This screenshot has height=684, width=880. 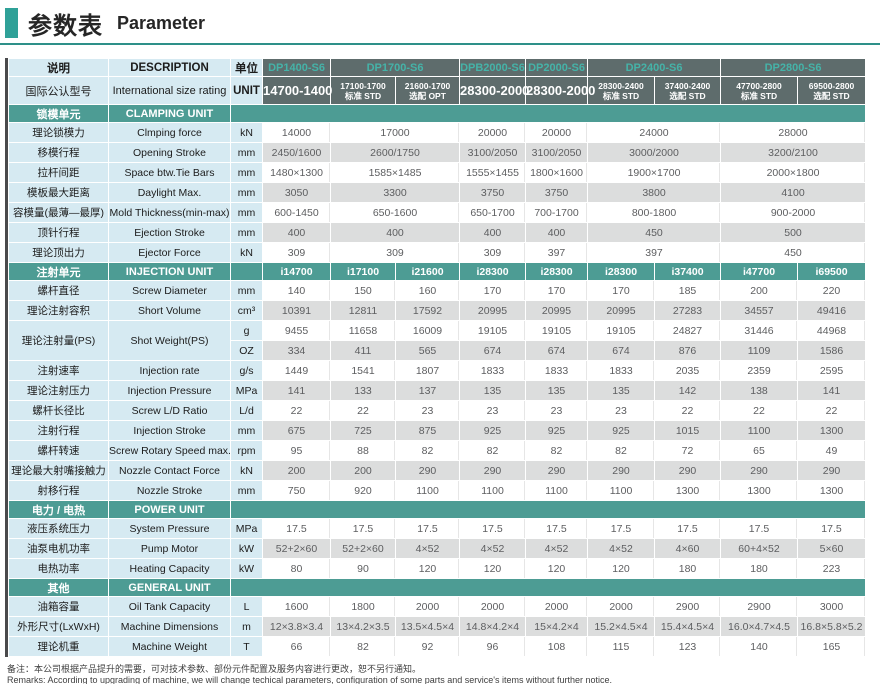 What do you see at coordinates (296, 172) in the screenshot?
I see `value-cell: 1480×1300` at bounding box center [296, 172].